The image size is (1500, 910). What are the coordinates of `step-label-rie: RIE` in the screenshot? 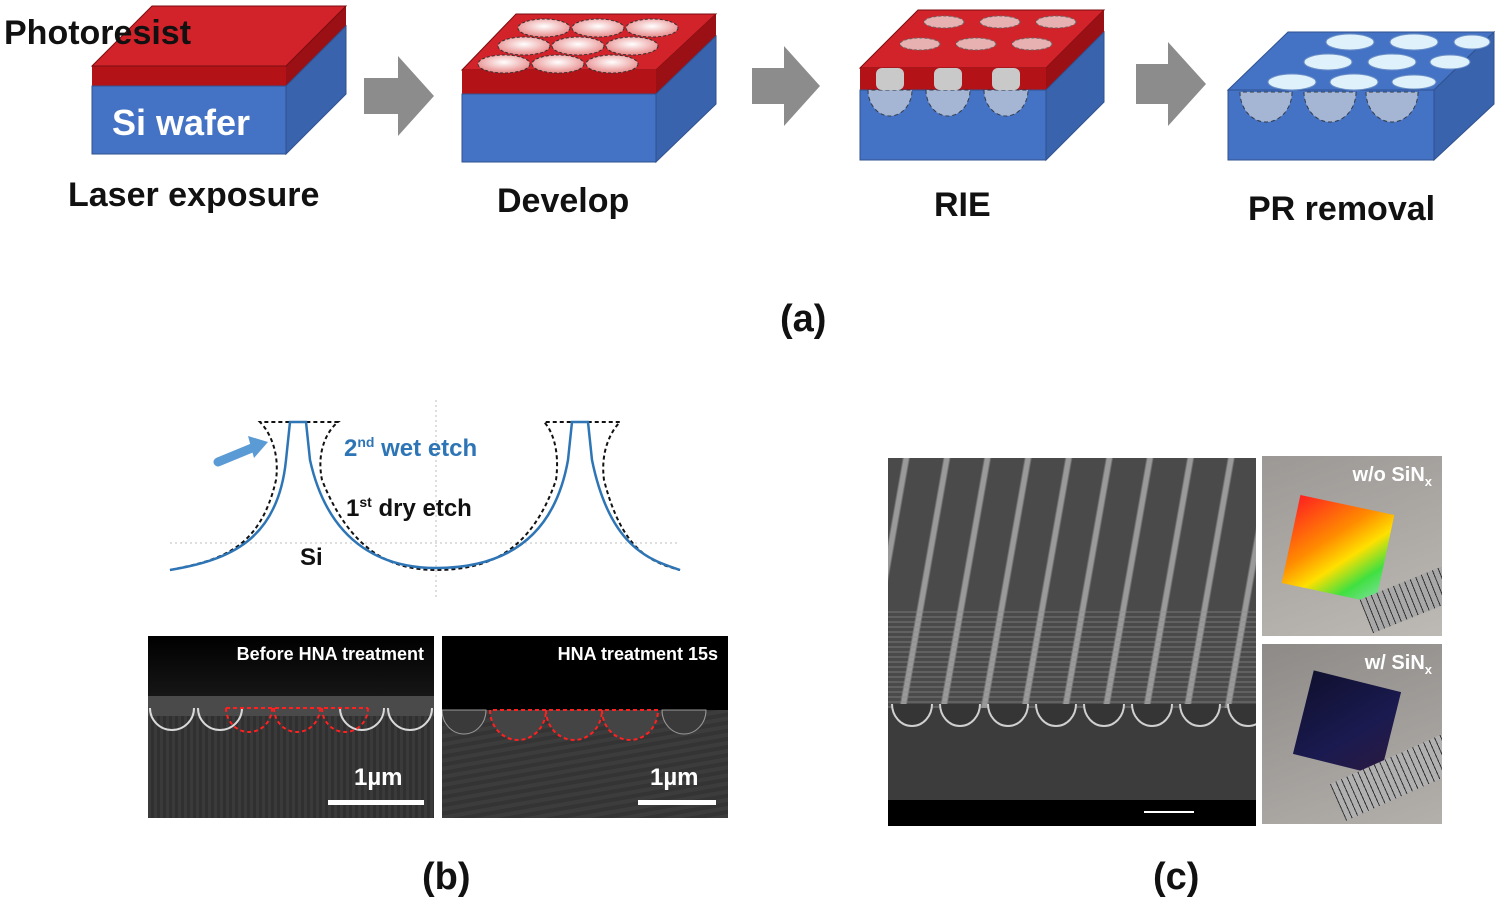 It's located at (962, 205).